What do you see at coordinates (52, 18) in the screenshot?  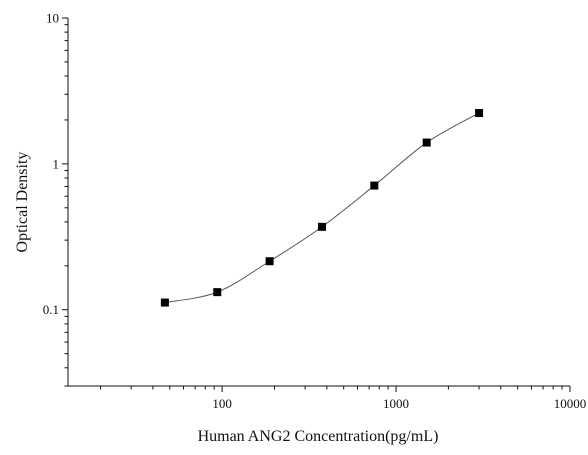 I see `y-tick-label: 10` at bounding box center [52, 18].